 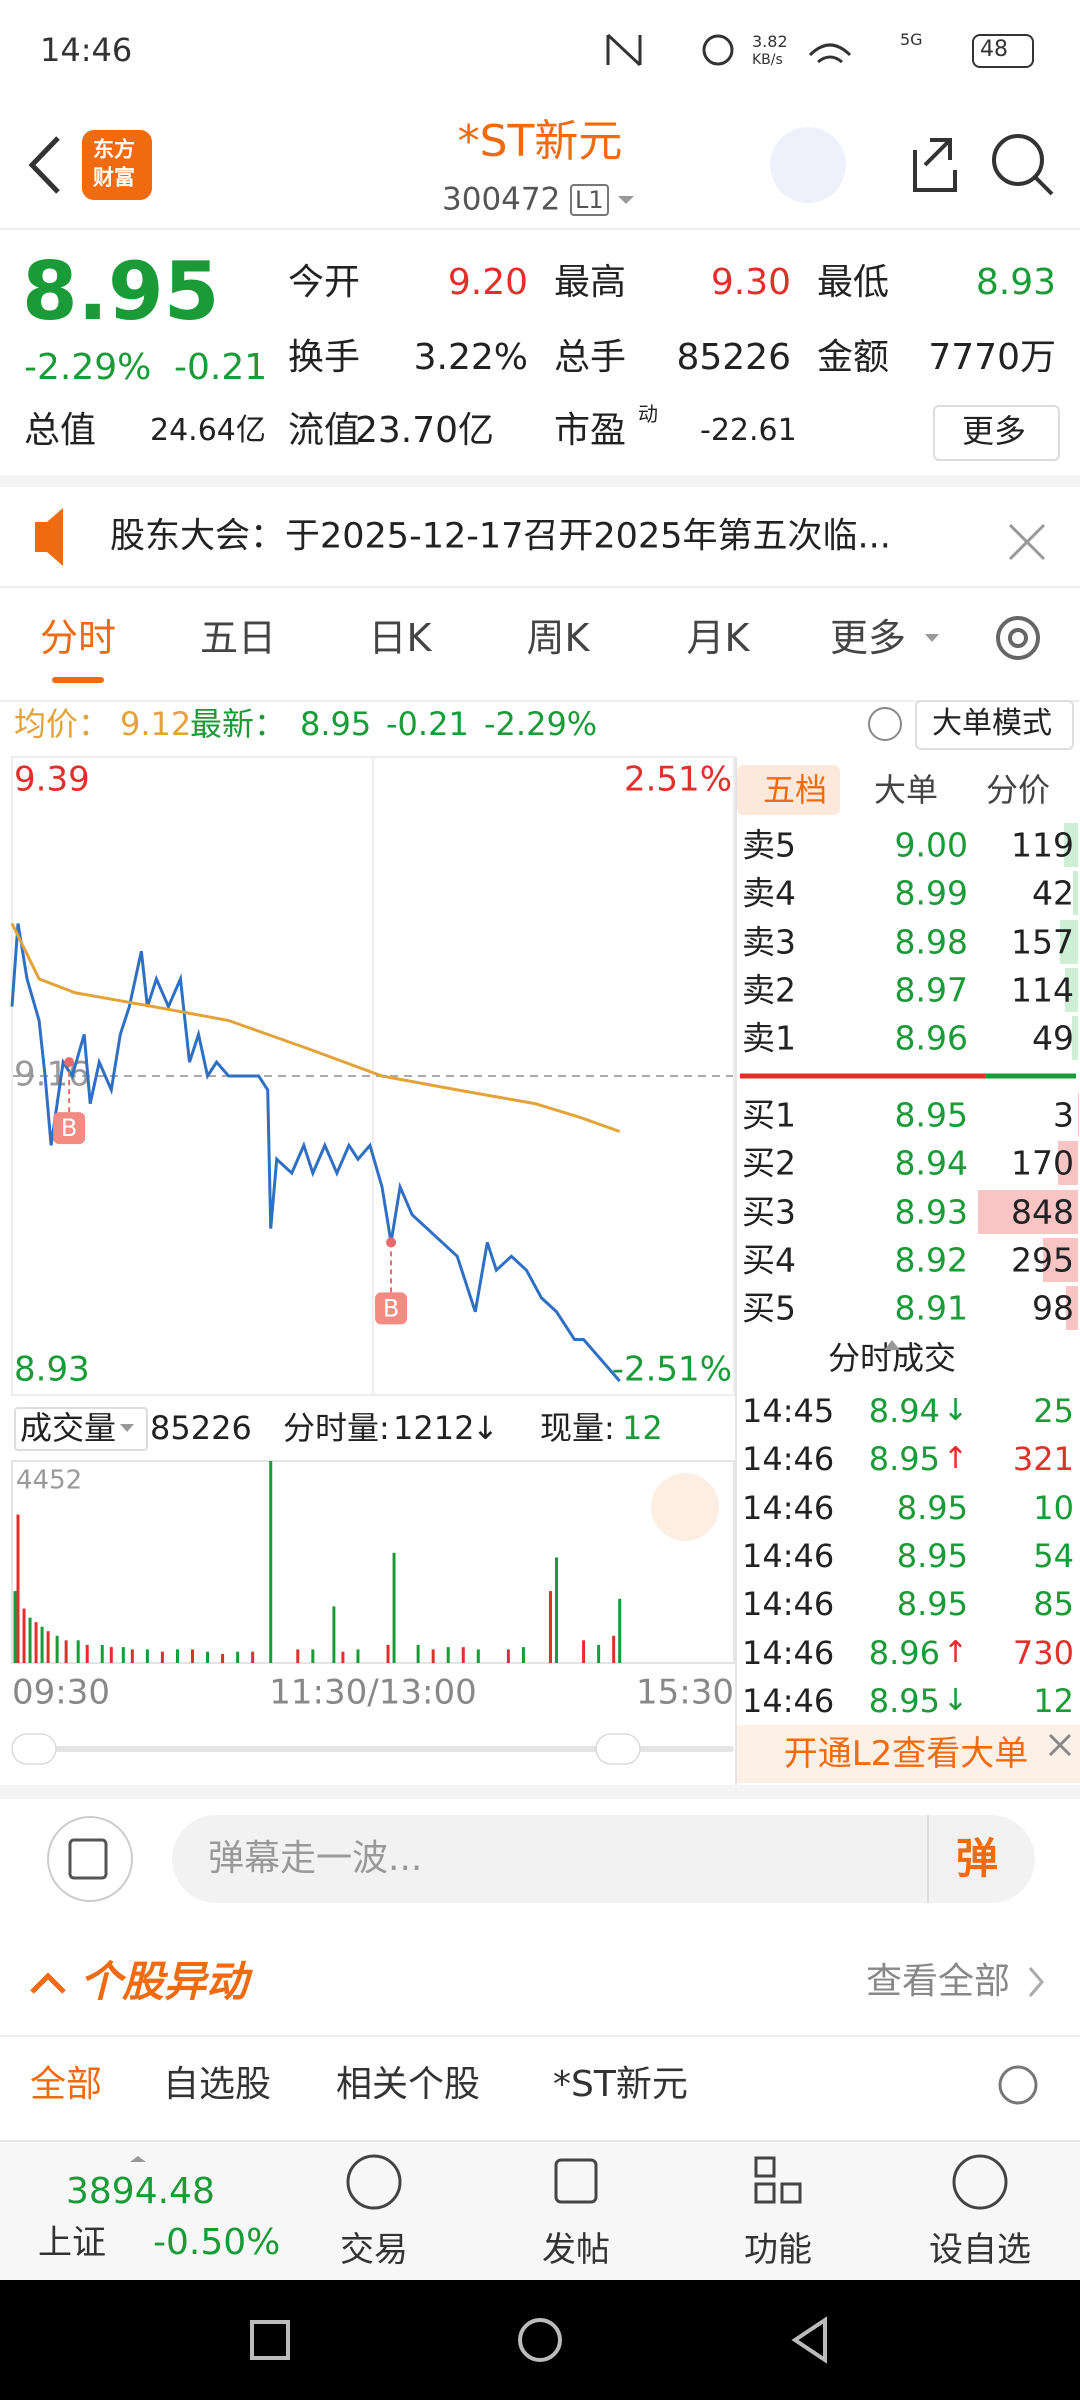 What do you see at coordinates (853, 357) in the screenshot?
I see `field-label: 金额` at bounding box center [853, 357].